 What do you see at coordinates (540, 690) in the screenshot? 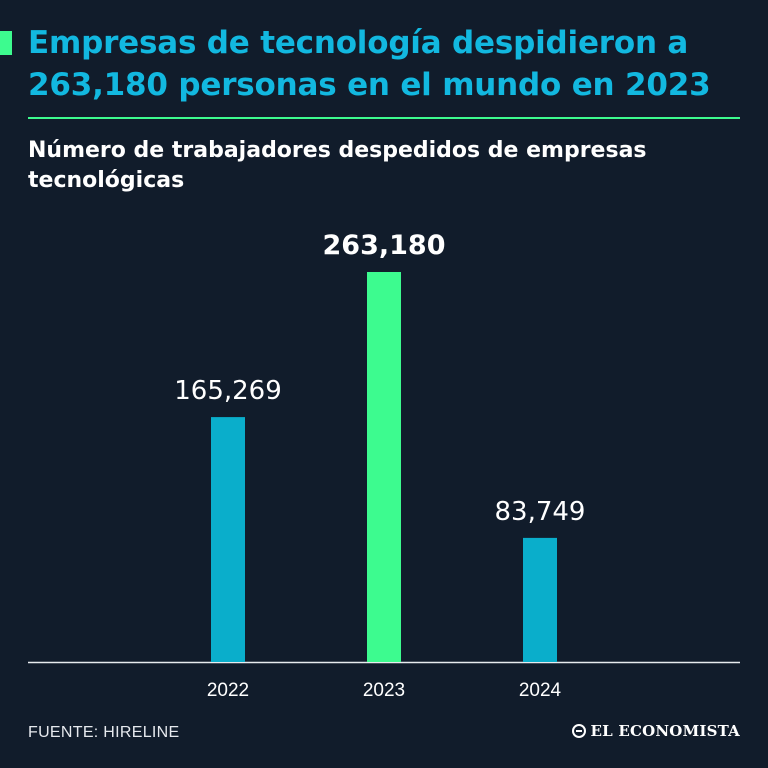
I see `x-tick-label-2024: 2024` at bounding box center [540, 690].